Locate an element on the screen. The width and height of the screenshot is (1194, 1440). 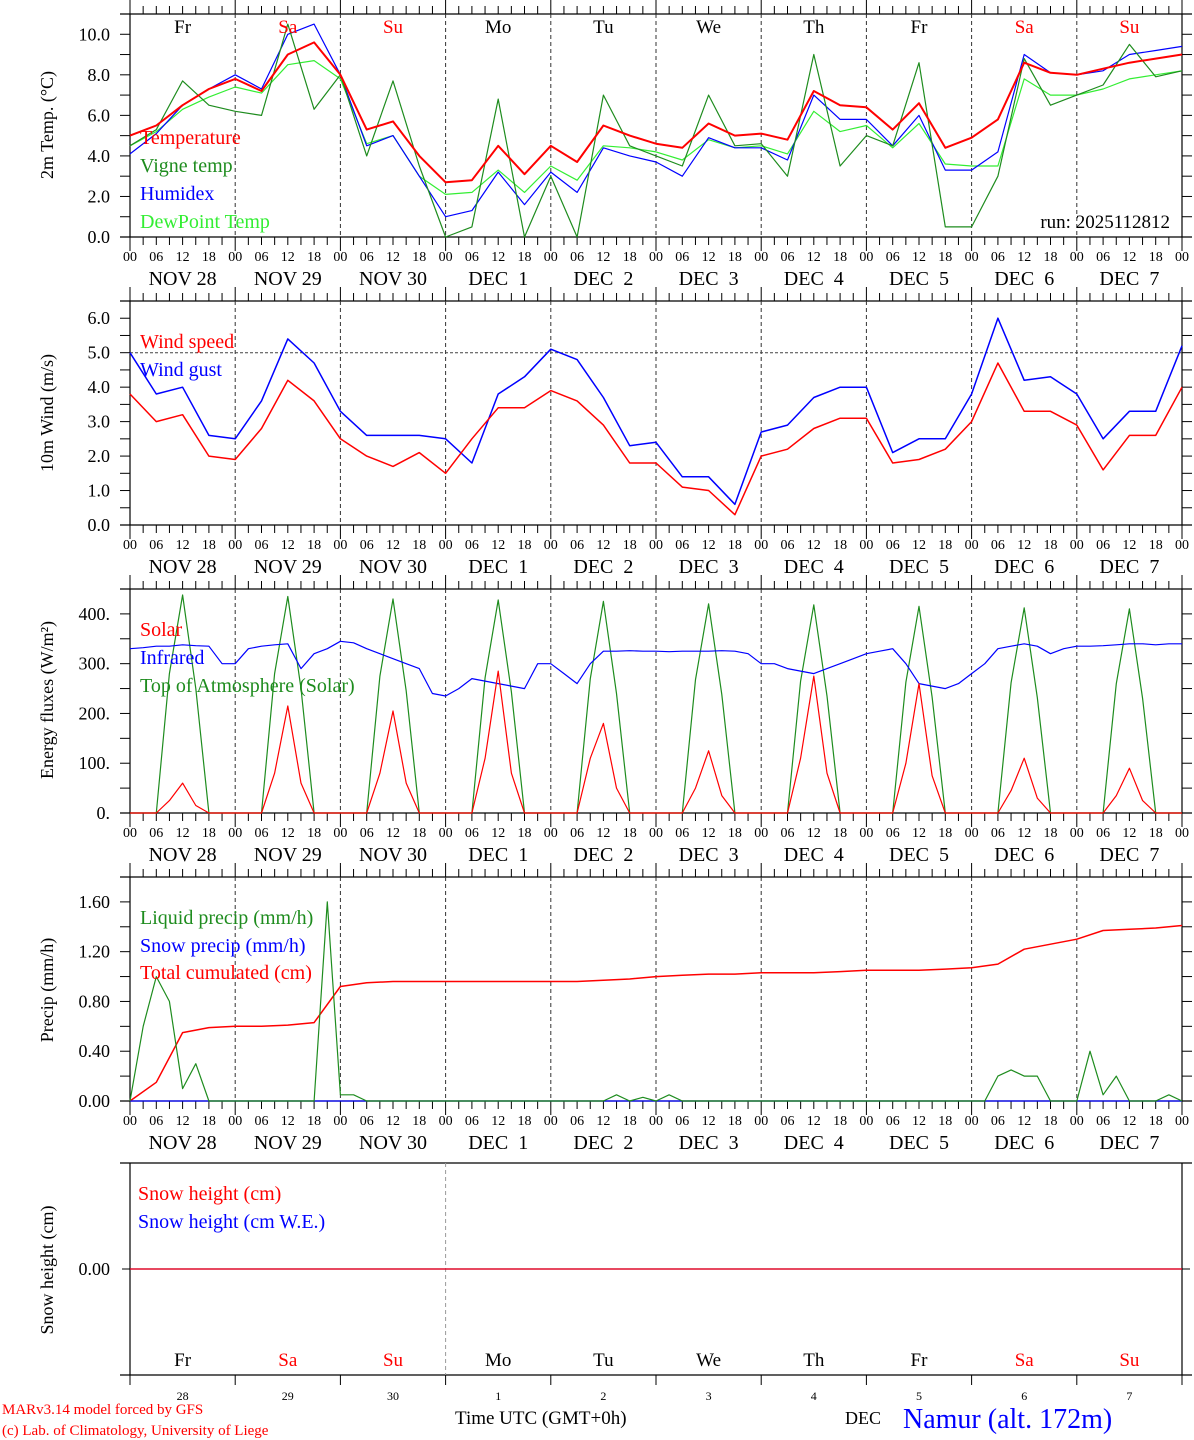
humidex-line is located at coordinates (656, 120).